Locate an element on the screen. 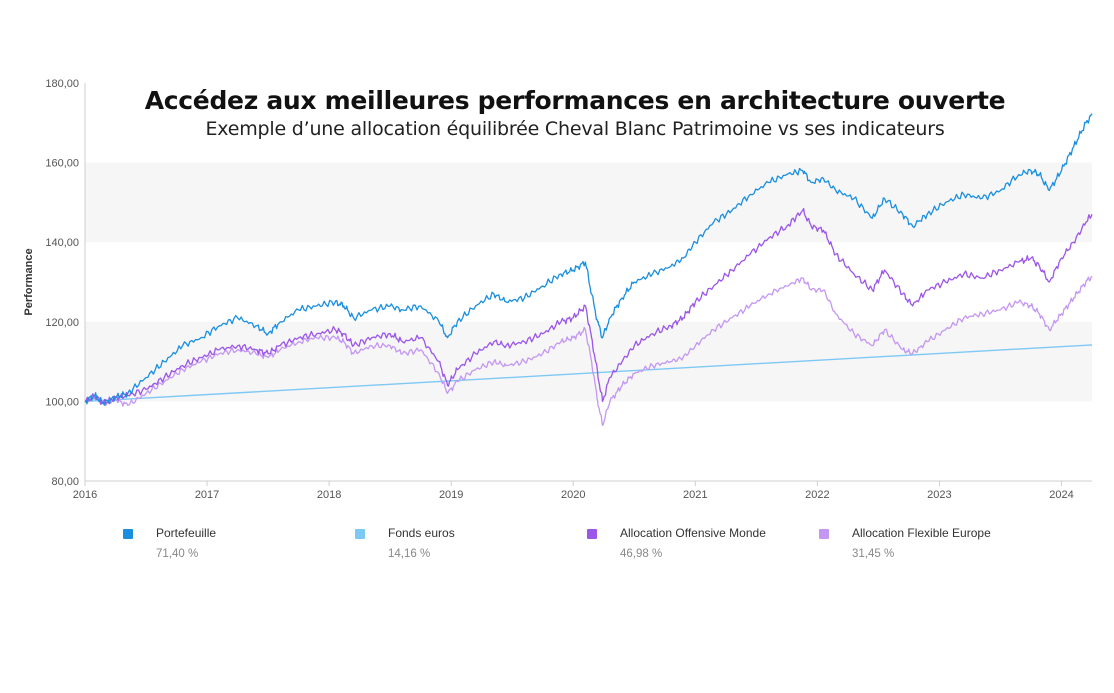 The image size is (1114, 693). x-tick-label: 2021 is located at coordinates (695, 495).